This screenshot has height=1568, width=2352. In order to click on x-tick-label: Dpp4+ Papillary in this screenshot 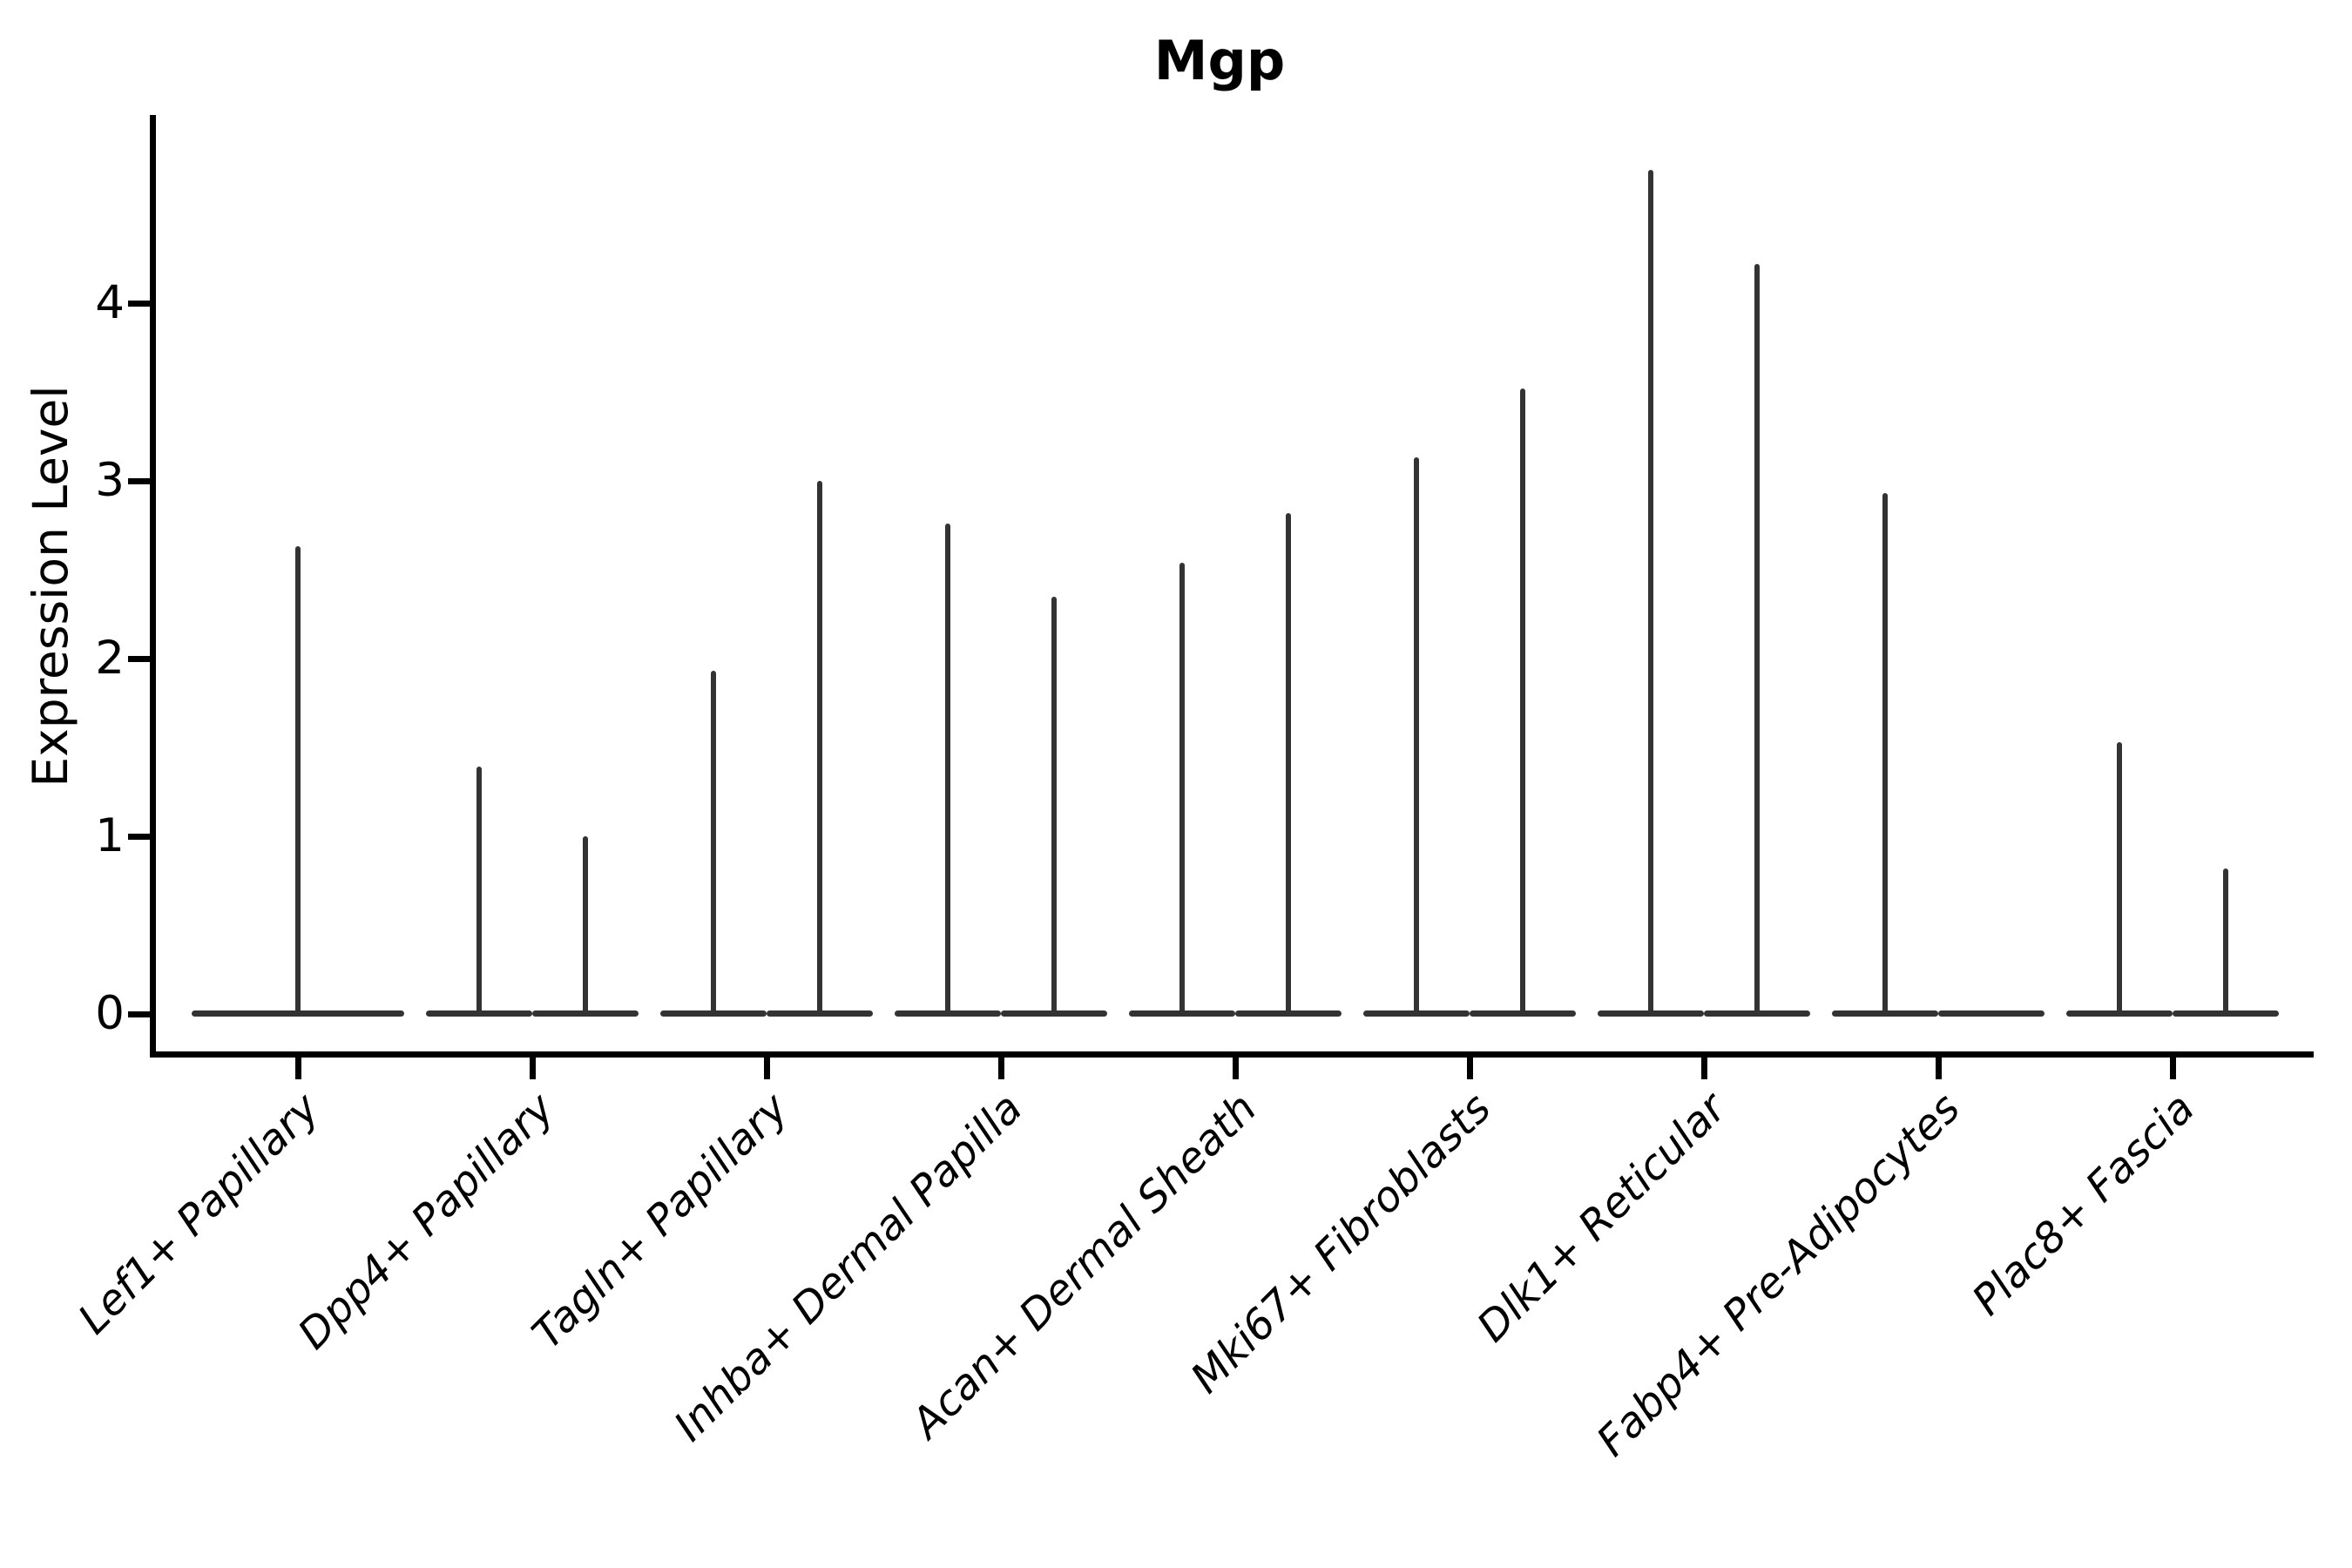, I will do `click(426, 1221)`.